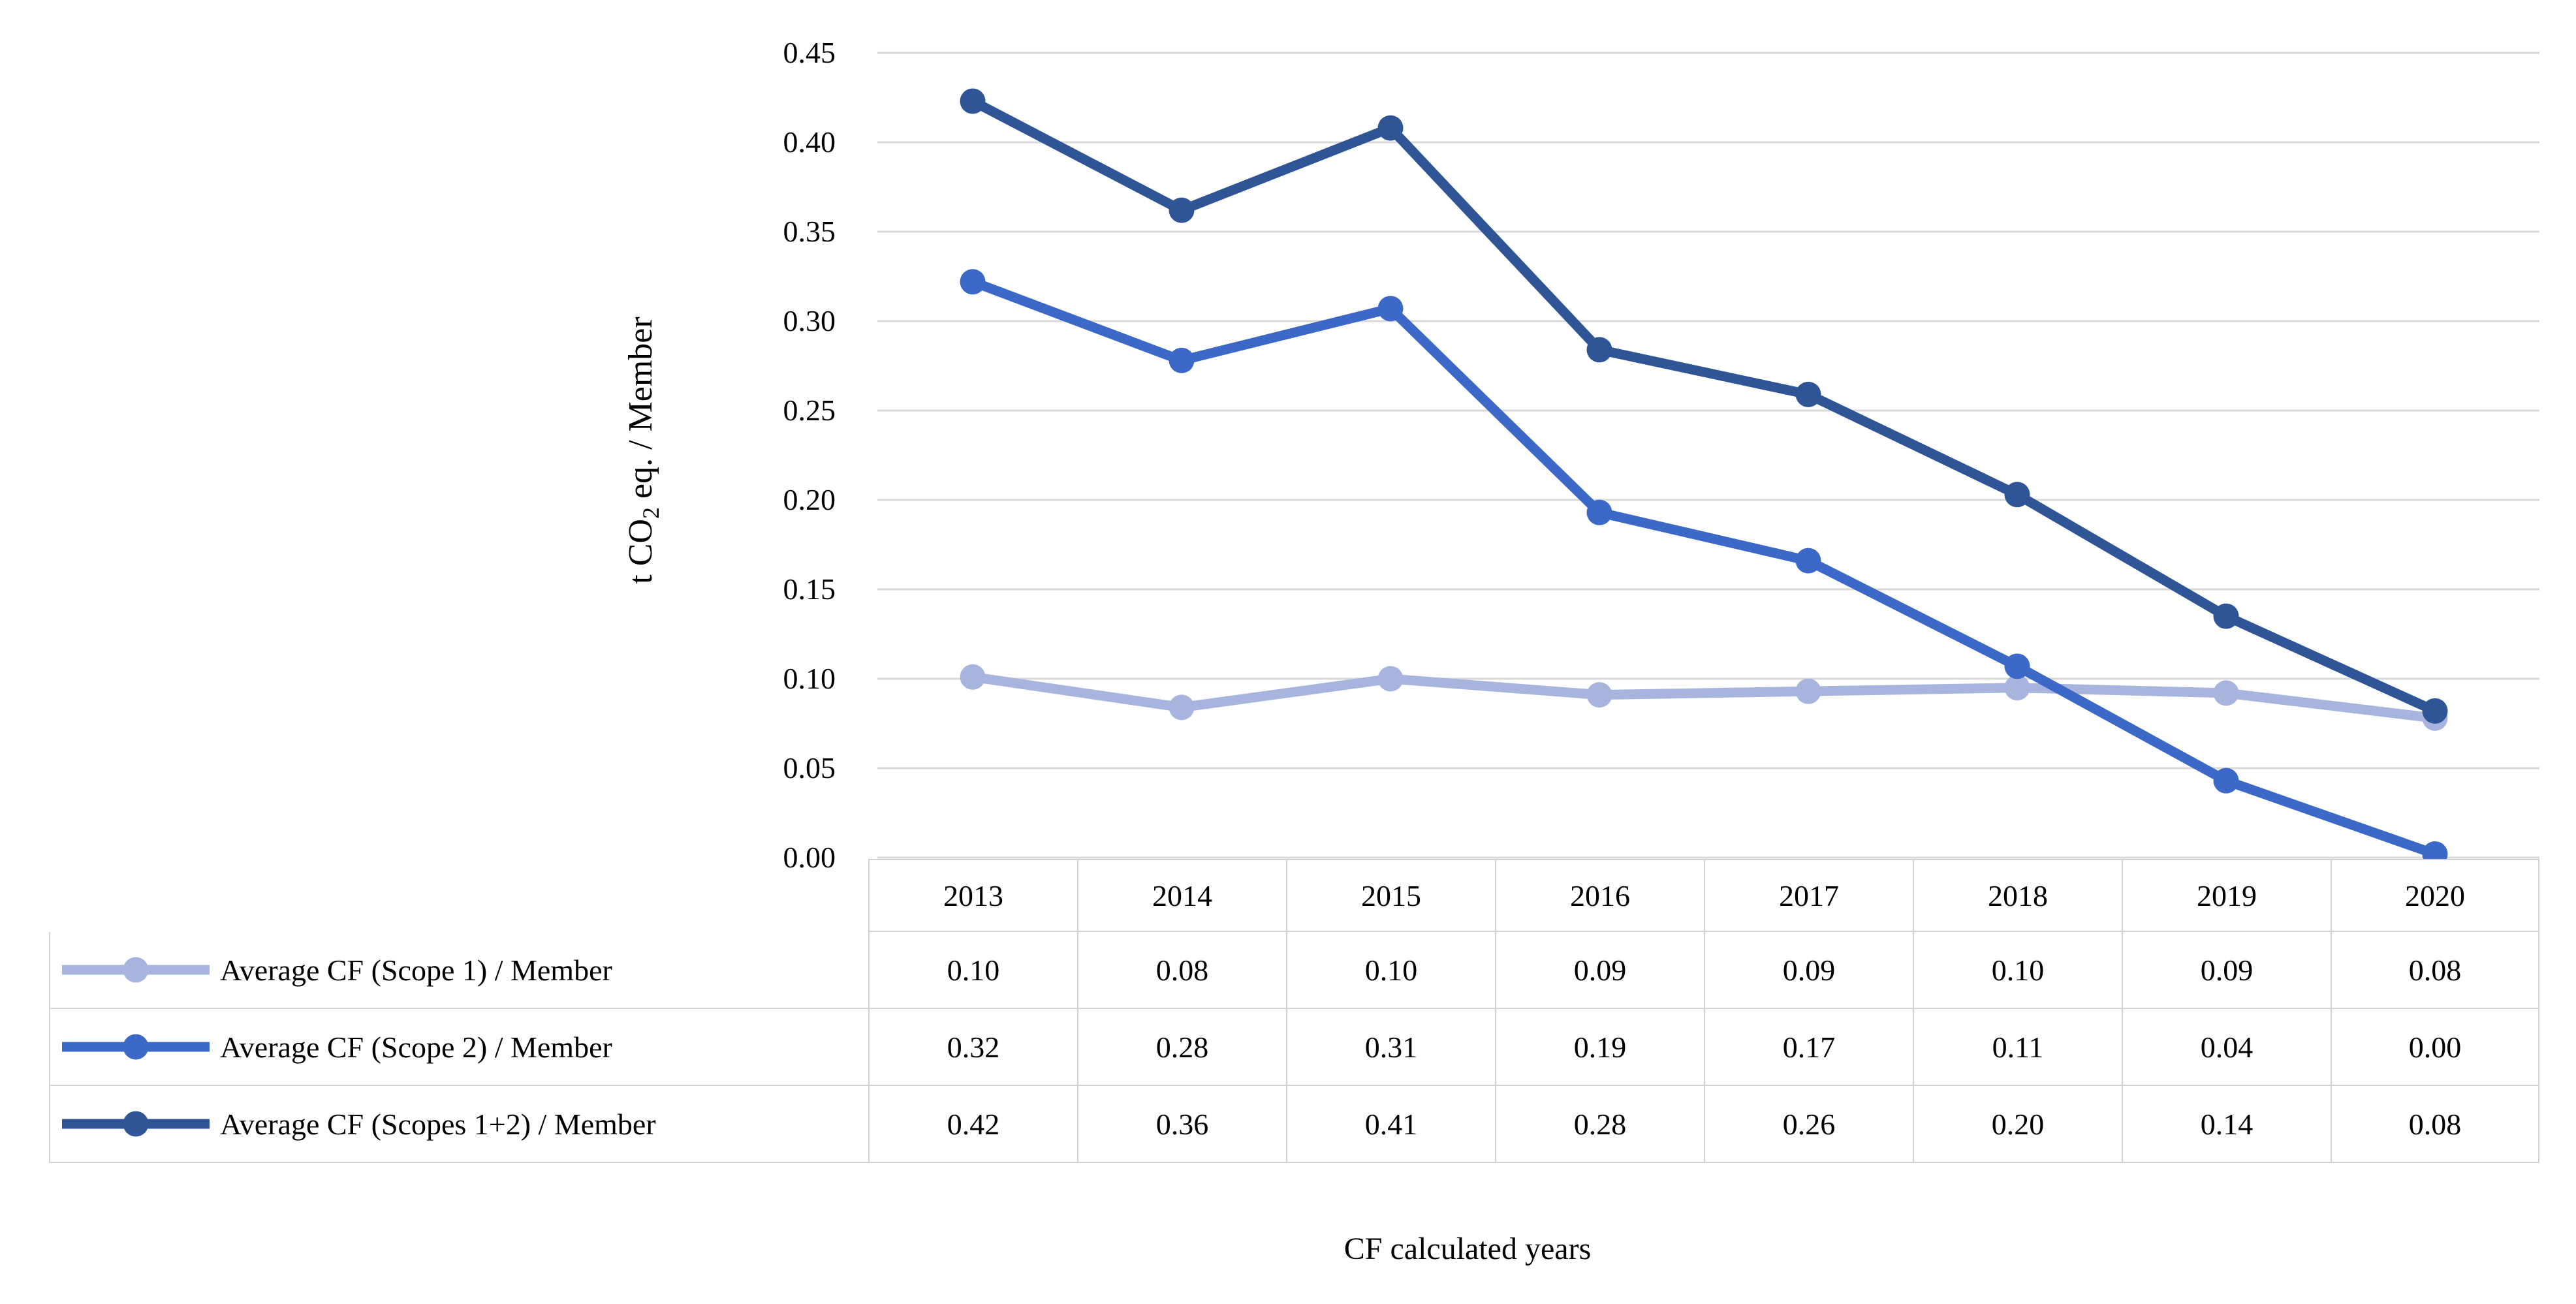  What do you see at coordinates (2435, 895) in the screenshot?
I see `year-header-2020: 2020` at bounding box center [2435, 895].